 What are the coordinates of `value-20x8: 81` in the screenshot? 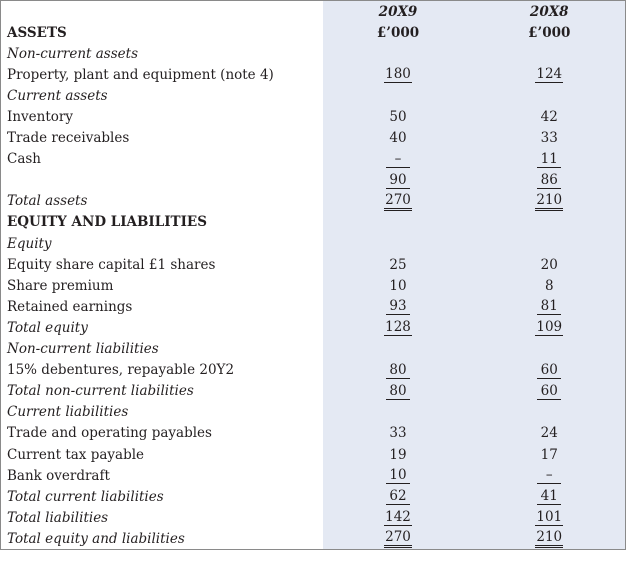 It's located at (549, 307).